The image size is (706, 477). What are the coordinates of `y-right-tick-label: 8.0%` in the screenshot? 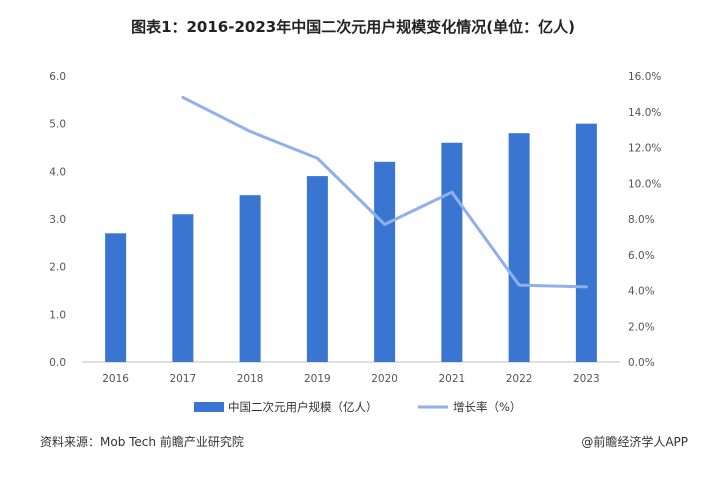 It's located at (641, 220).